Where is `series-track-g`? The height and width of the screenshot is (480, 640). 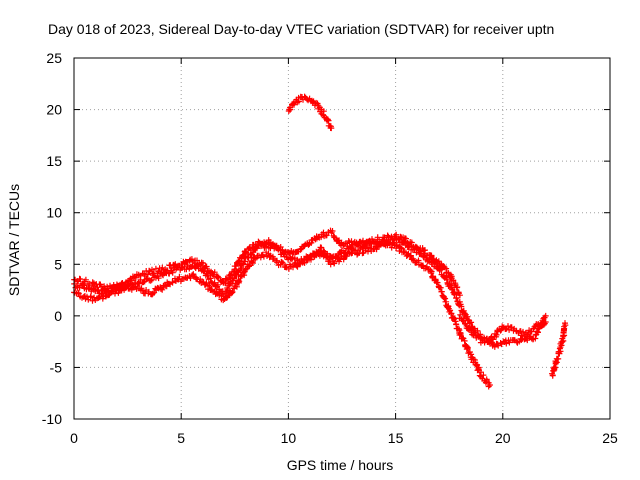 series-track-g is located at coordinates (310, 112).